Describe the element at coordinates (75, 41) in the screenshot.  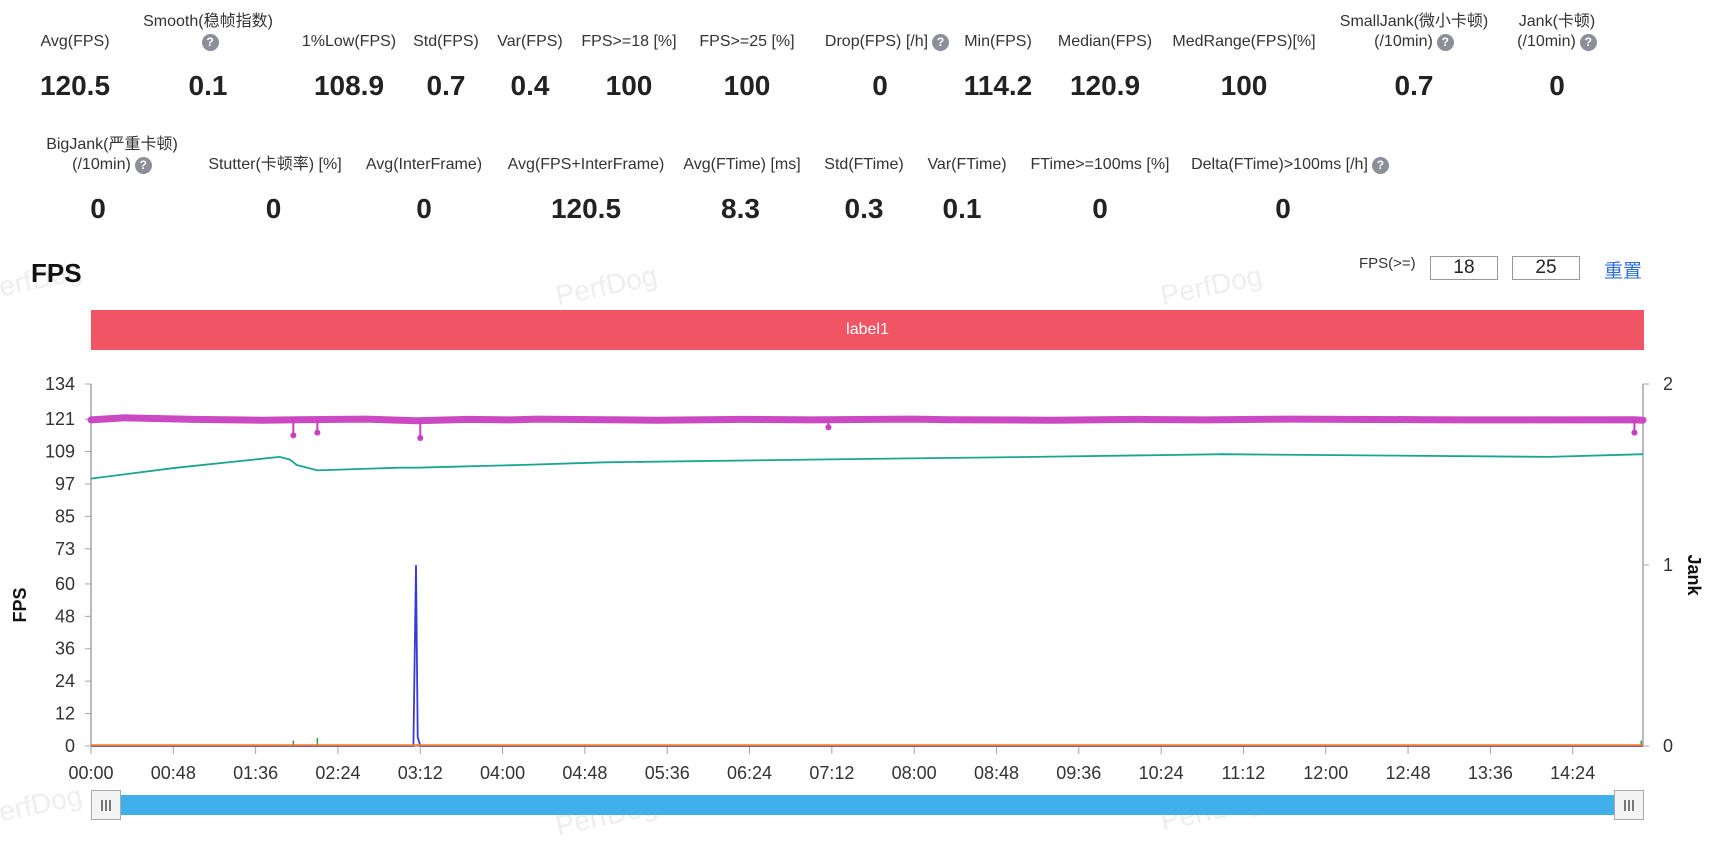
I see `stat-label: Avg(FPS)` at that location.